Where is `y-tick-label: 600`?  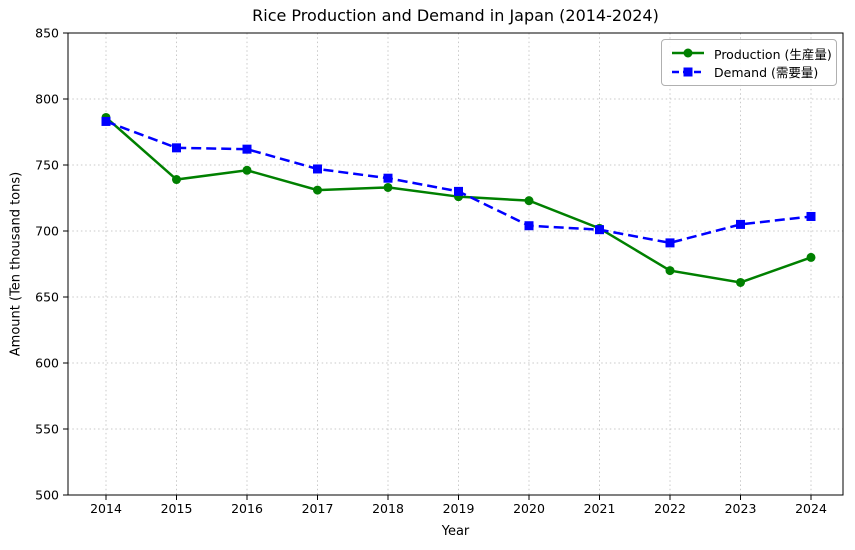
y-tick-label: 600 is located at coordinates (47, 363).